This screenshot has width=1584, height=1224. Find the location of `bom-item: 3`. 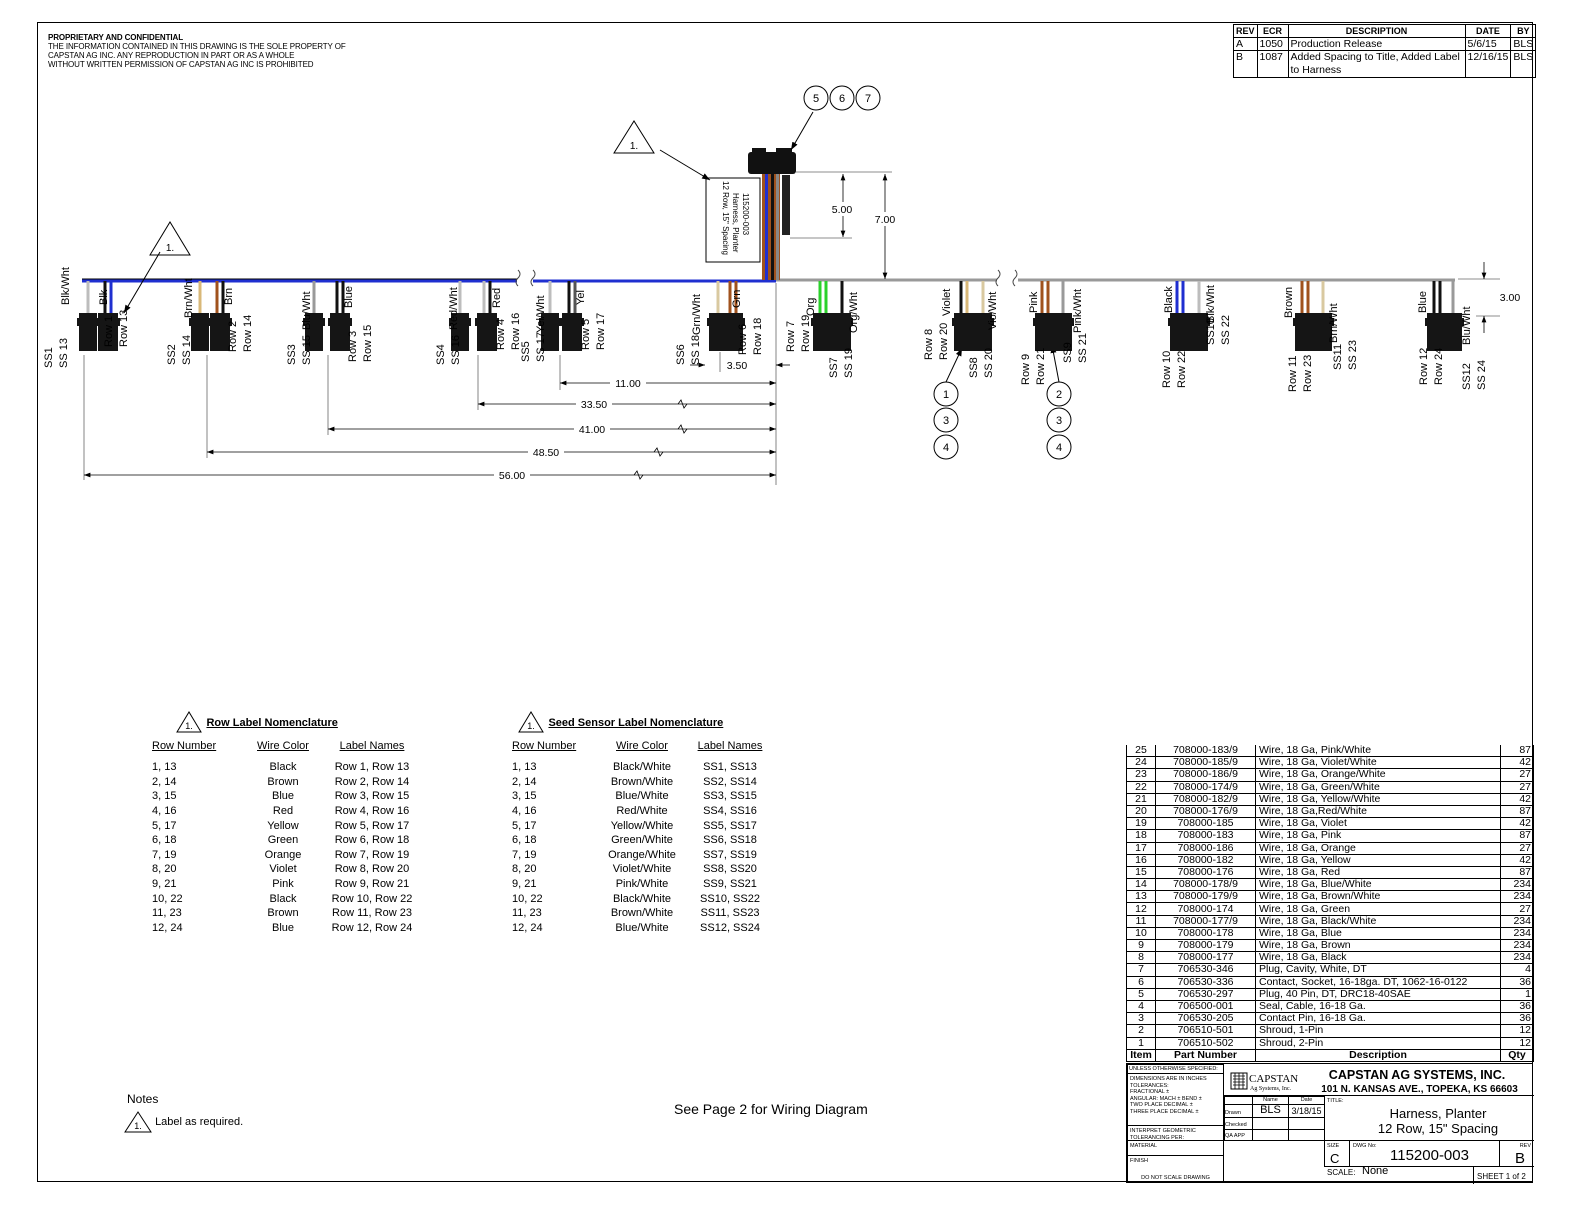

bom-item: 3 is located at coordinates (1141, 1019).